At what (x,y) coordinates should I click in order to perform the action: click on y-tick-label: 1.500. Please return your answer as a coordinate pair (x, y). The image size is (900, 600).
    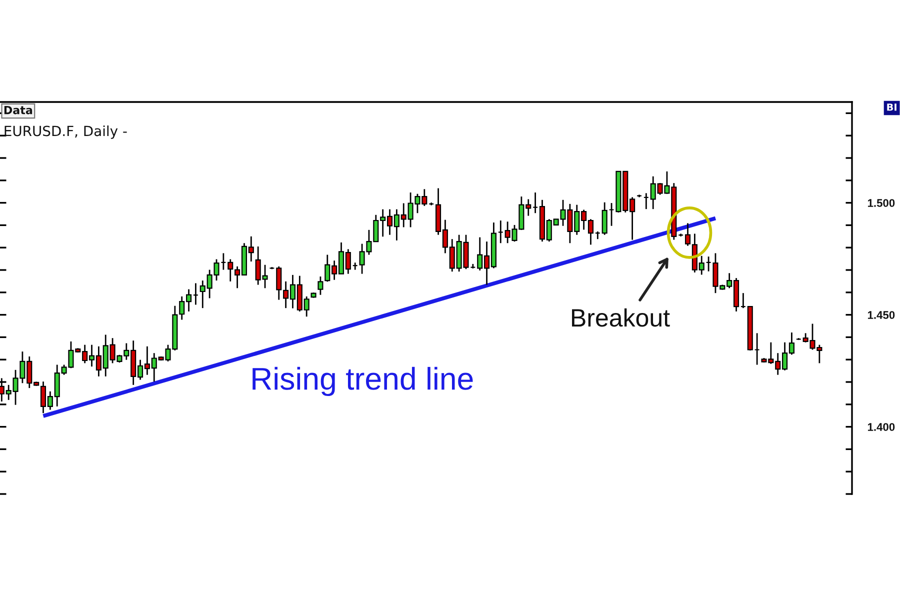
    Looking at the image, I should click on (881, 203).